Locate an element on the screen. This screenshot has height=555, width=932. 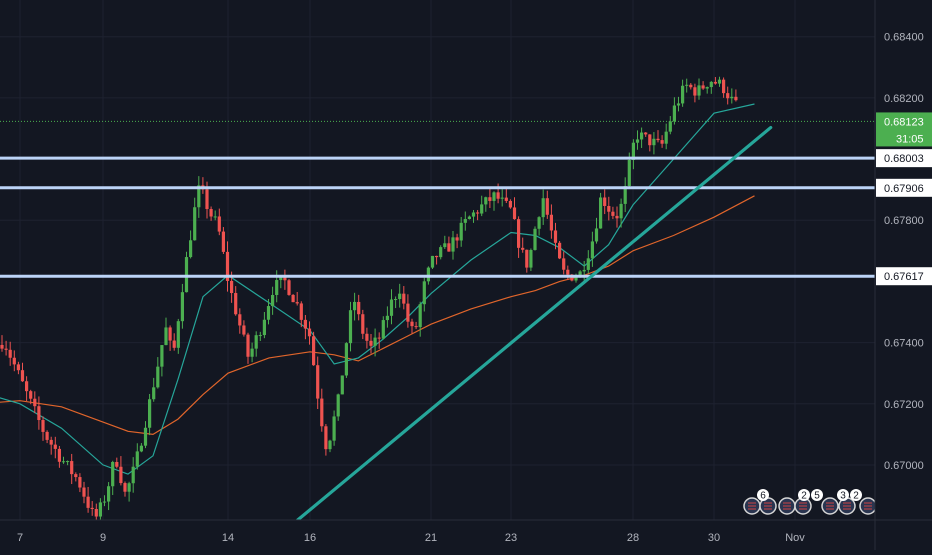
event-count-badge is located at coordinates (804, 495).